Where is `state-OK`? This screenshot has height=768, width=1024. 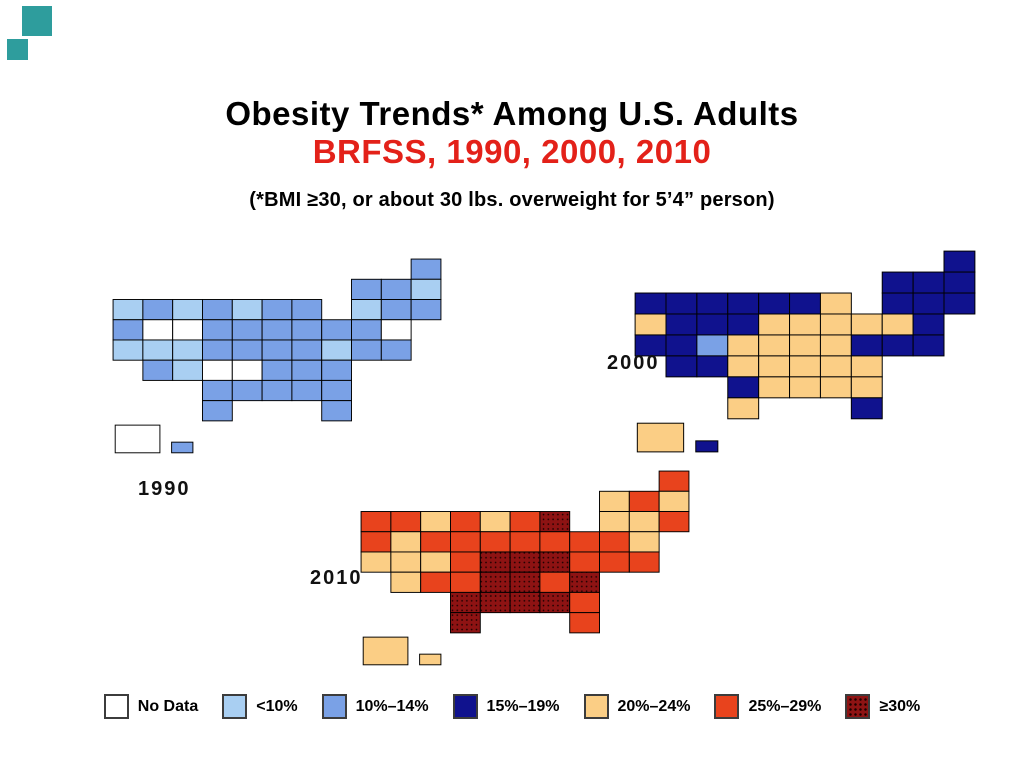 state-OK is located at coordinates (217, 390).